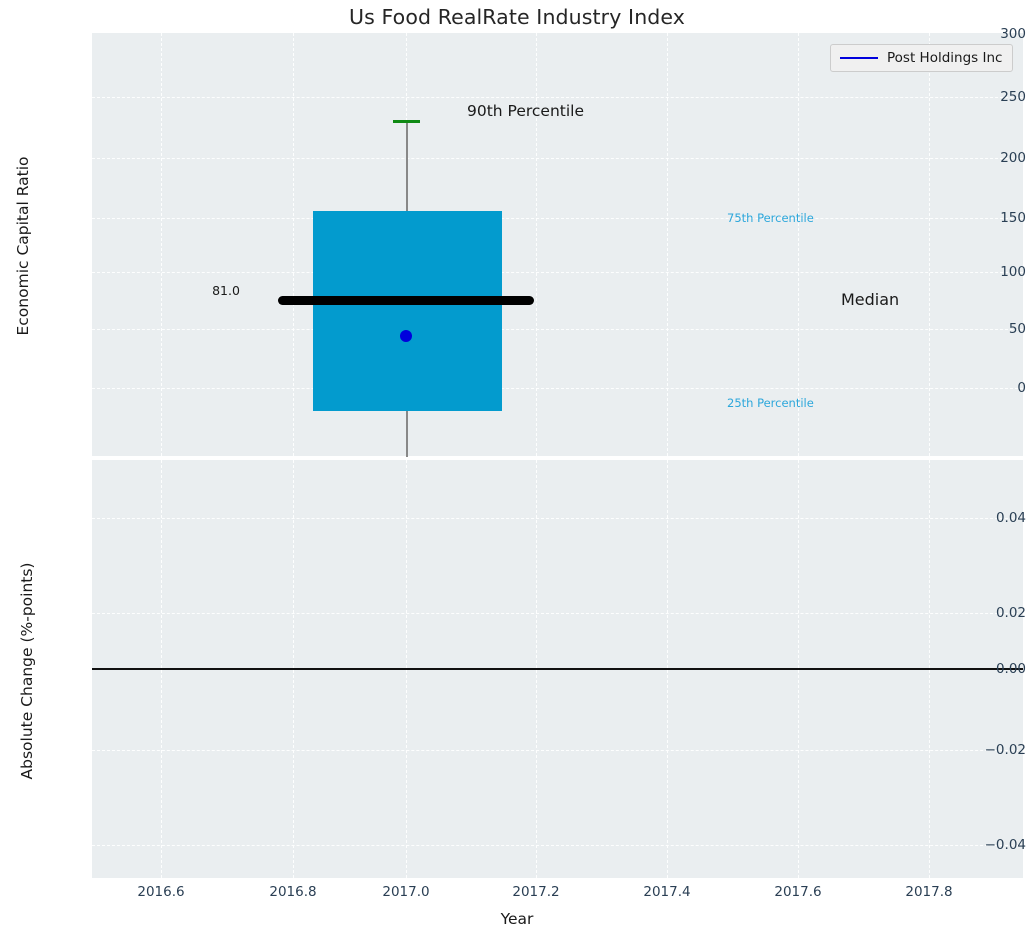 The width and height of the screenshot is (1034, 942). I want to click on ytick-bottom-neg-0-02: −0.02, so click(1005, 750).